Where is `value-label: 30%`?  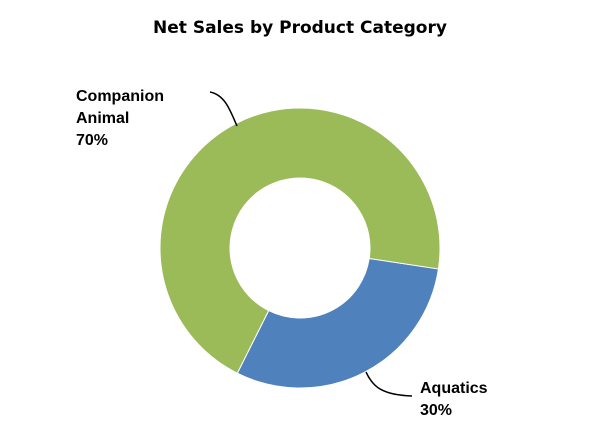
value-label: 30% is located at coordinates (436, 410).